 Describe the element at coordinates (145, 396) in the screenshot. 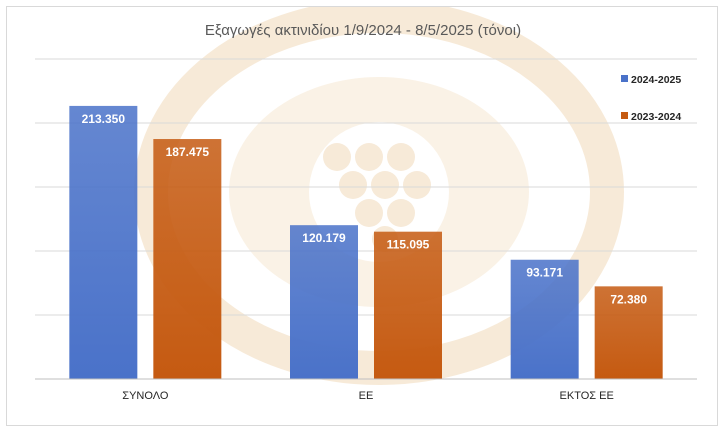

I see `category-label: ΣΥΝΟΛΟ` at that location.